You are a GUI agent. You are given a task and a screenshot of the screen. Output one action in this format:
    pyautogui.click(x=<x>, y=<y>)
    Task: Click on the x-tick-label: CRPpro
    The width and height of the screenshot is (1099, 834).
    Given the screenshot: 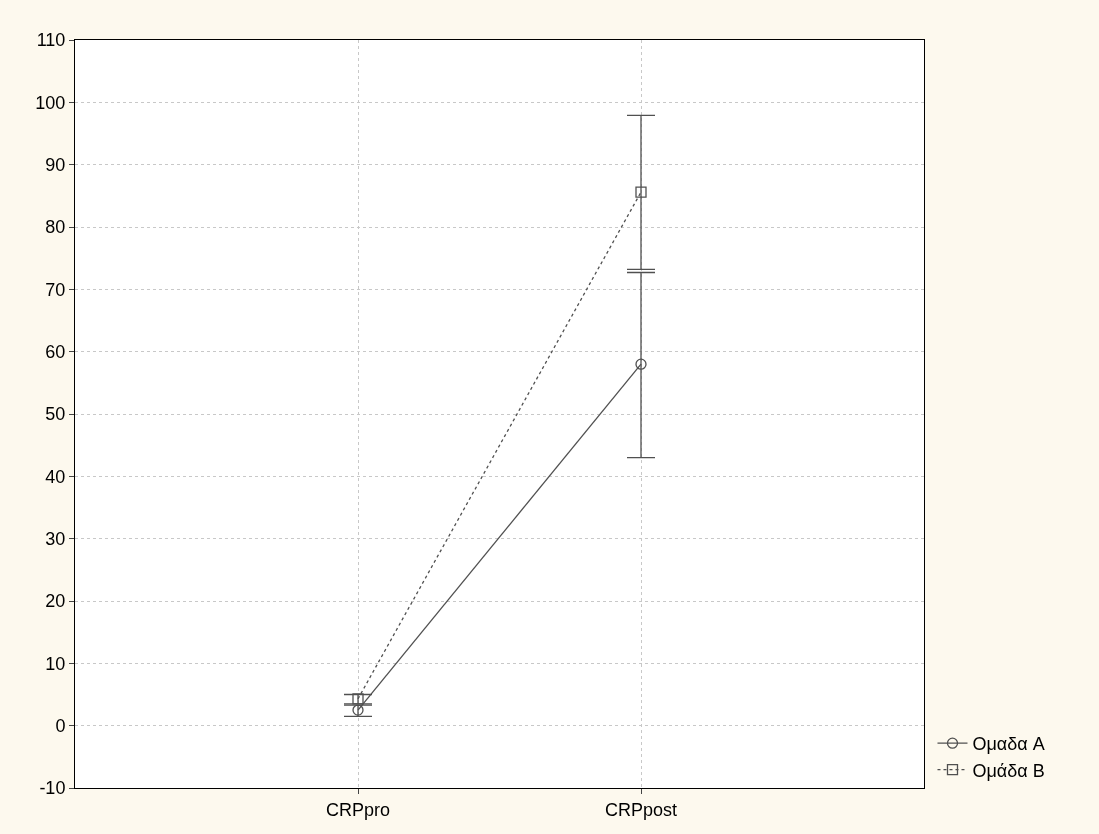 What is the action you would take?
    pyautogui.click(x=358, y=809)
    